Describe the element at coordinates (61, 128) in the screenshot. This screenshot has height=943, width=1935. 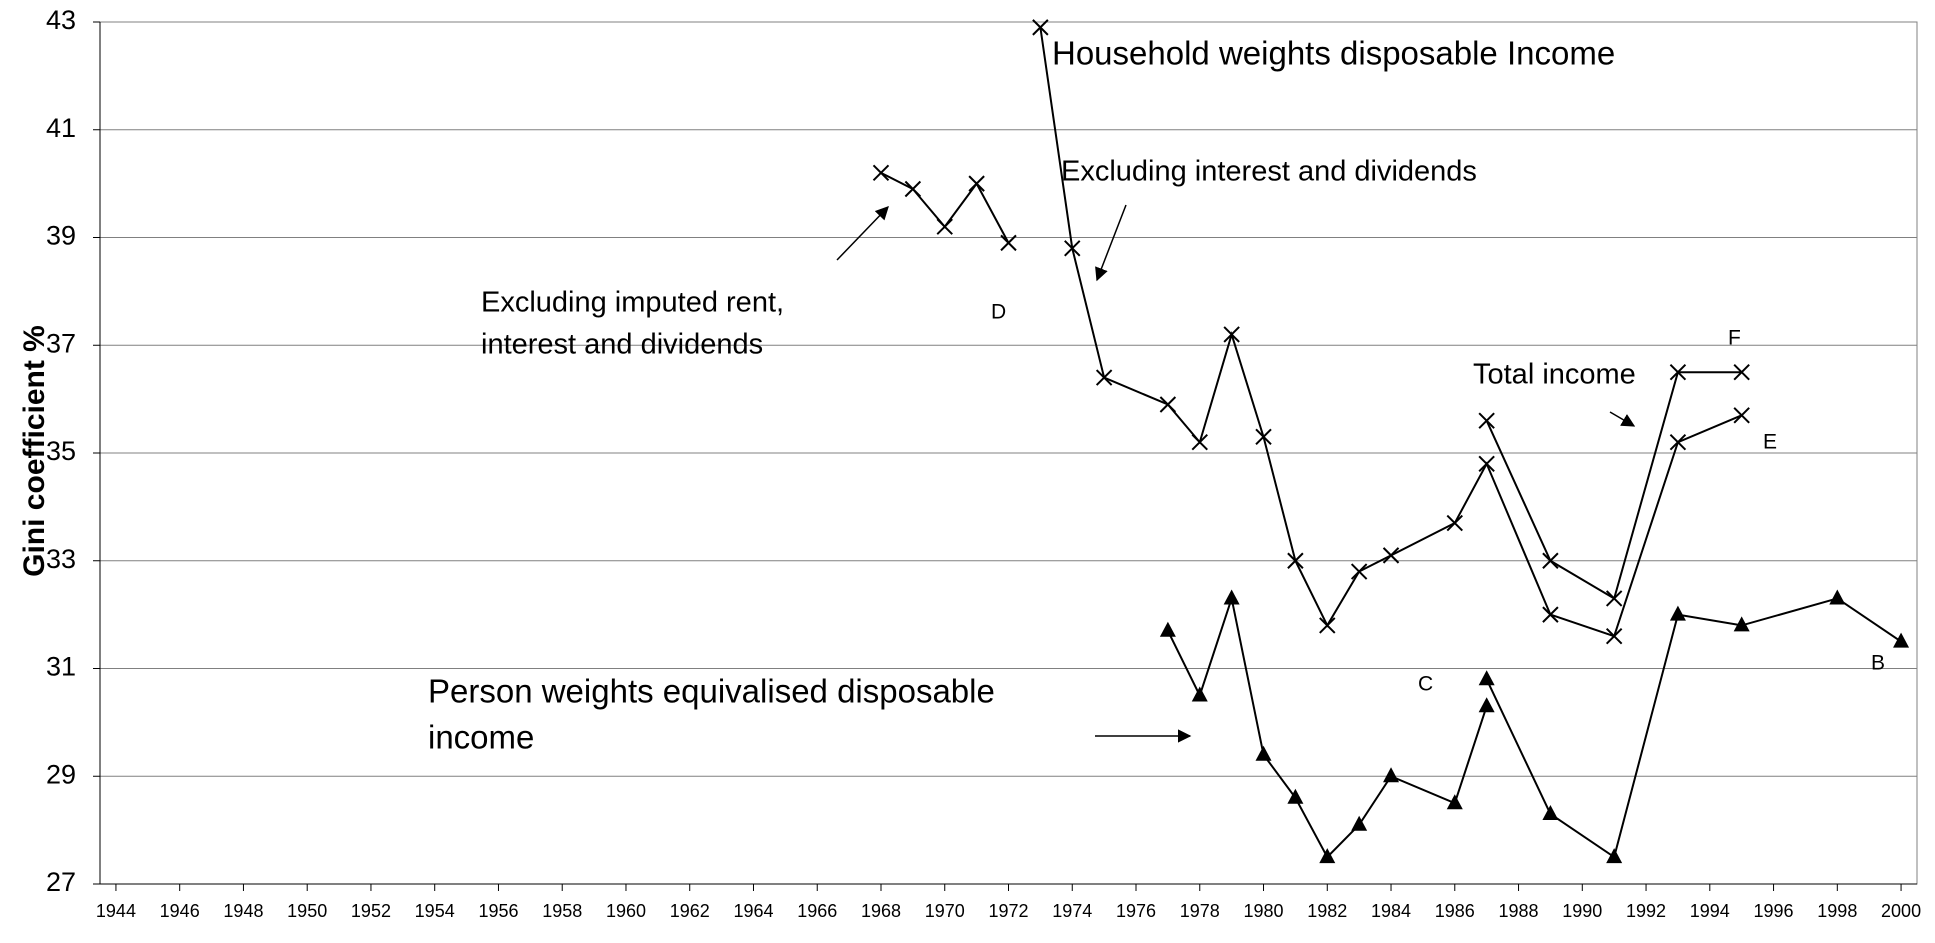
I see `y-tick-label: 41` at that location.